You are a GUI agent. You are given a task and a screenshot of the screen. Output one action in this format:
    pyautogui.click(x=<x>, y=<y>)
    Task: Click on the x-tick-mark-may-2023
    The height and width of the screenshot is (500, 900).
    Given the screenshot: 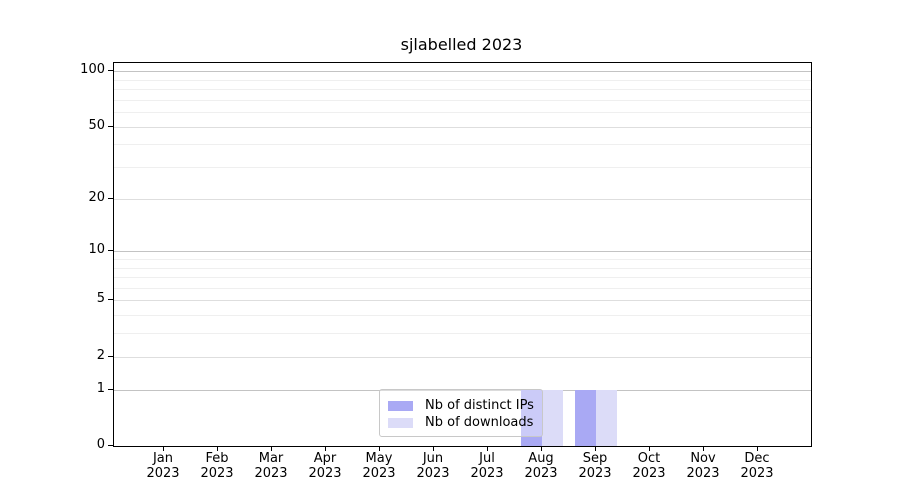 What is the action you would take?
    pyautogui.click(x=379, y=448)
    